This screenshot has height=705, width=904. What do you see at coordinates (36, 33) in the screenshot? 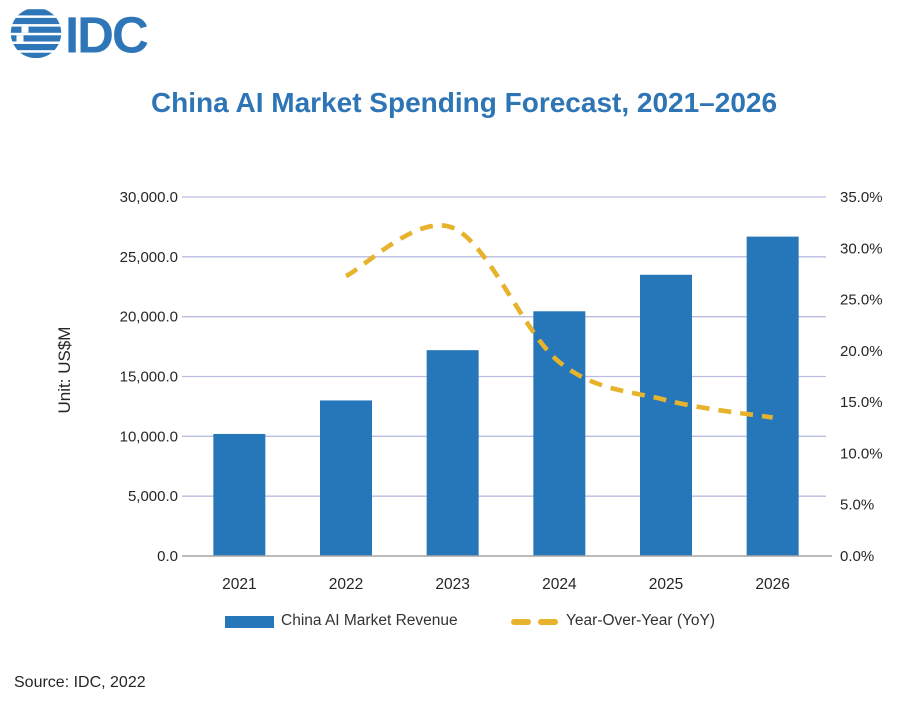
I see `idc-globe-icon` at bounding box center [36, 33].